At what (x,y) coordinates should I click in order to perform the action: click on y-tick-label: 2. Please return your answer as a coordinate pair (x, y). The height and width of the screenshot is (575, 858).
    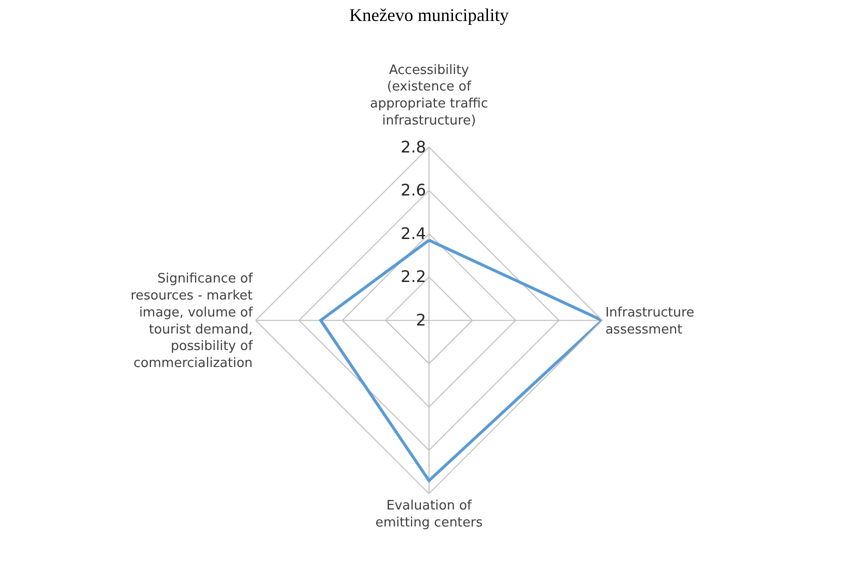
    Looking at the image, I should click on (421, 320).